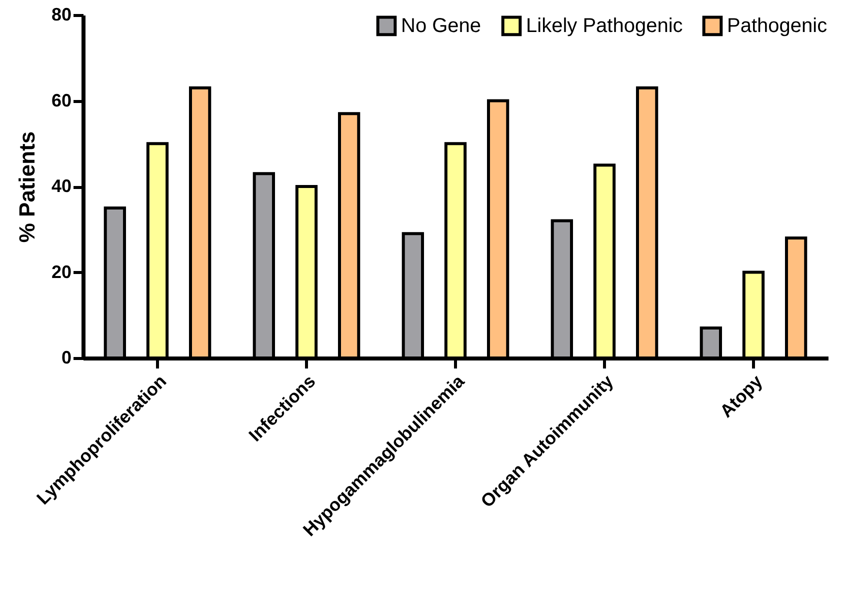  What do you see at coordinates (66, 358) in the screenshot?
I see `y-tick-label: 0` at bounding box center [66, 358].